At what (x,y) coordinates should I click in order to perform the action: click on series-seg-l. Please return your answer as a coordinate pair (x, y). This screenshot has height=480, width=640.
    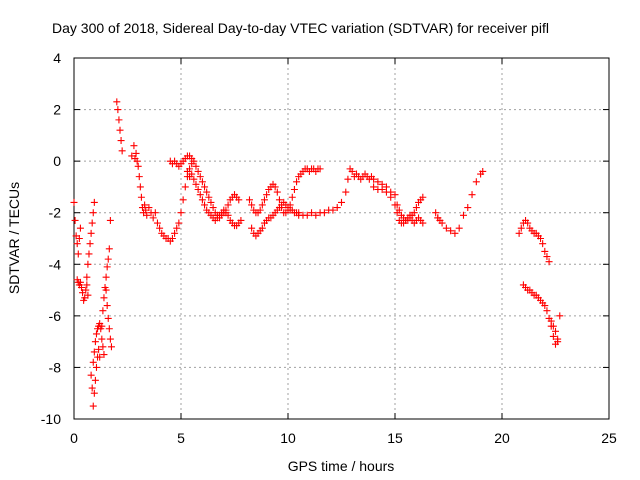
    Looking at the image, I should click on (275, 219).